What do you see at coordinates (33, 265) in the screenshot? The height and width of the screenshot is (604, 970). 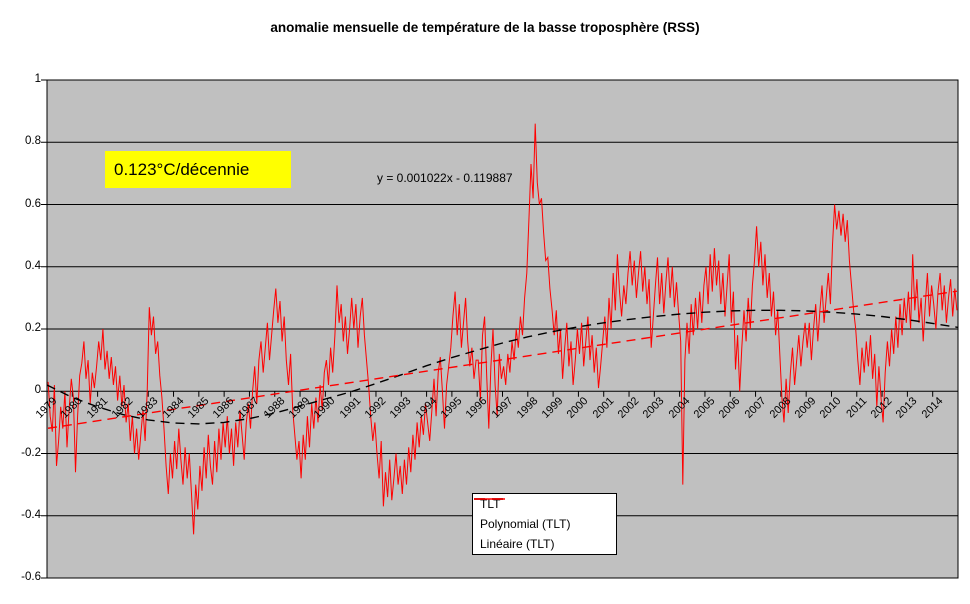 I see `y-axis-label: 0.4` at bounding box center [33, 265].